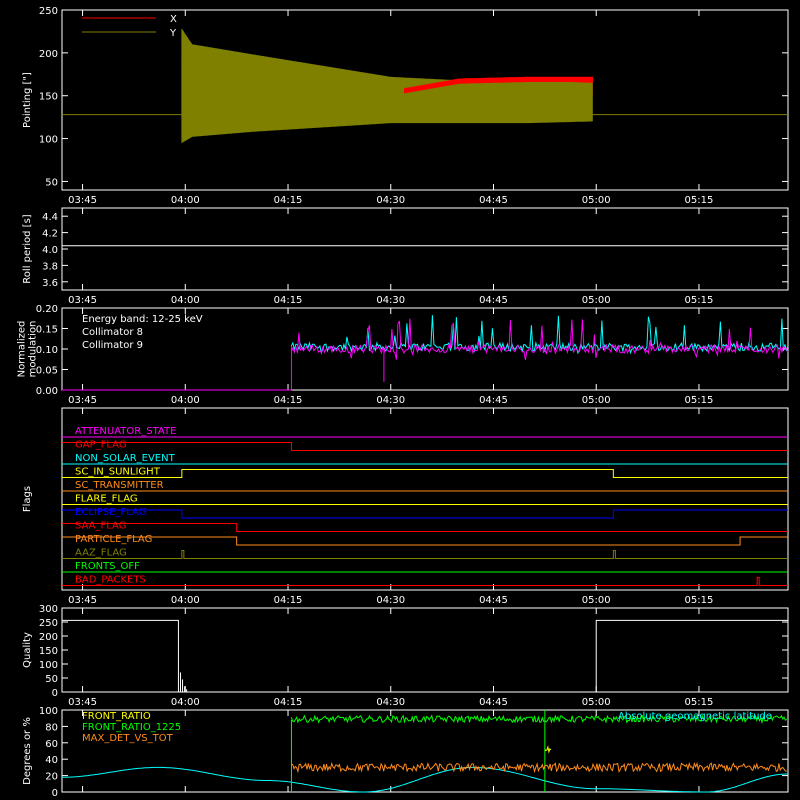  Describe the element at coordinates (51, 727) in the screenshot. I see `ratios-y-tick-label: 80` at that location.